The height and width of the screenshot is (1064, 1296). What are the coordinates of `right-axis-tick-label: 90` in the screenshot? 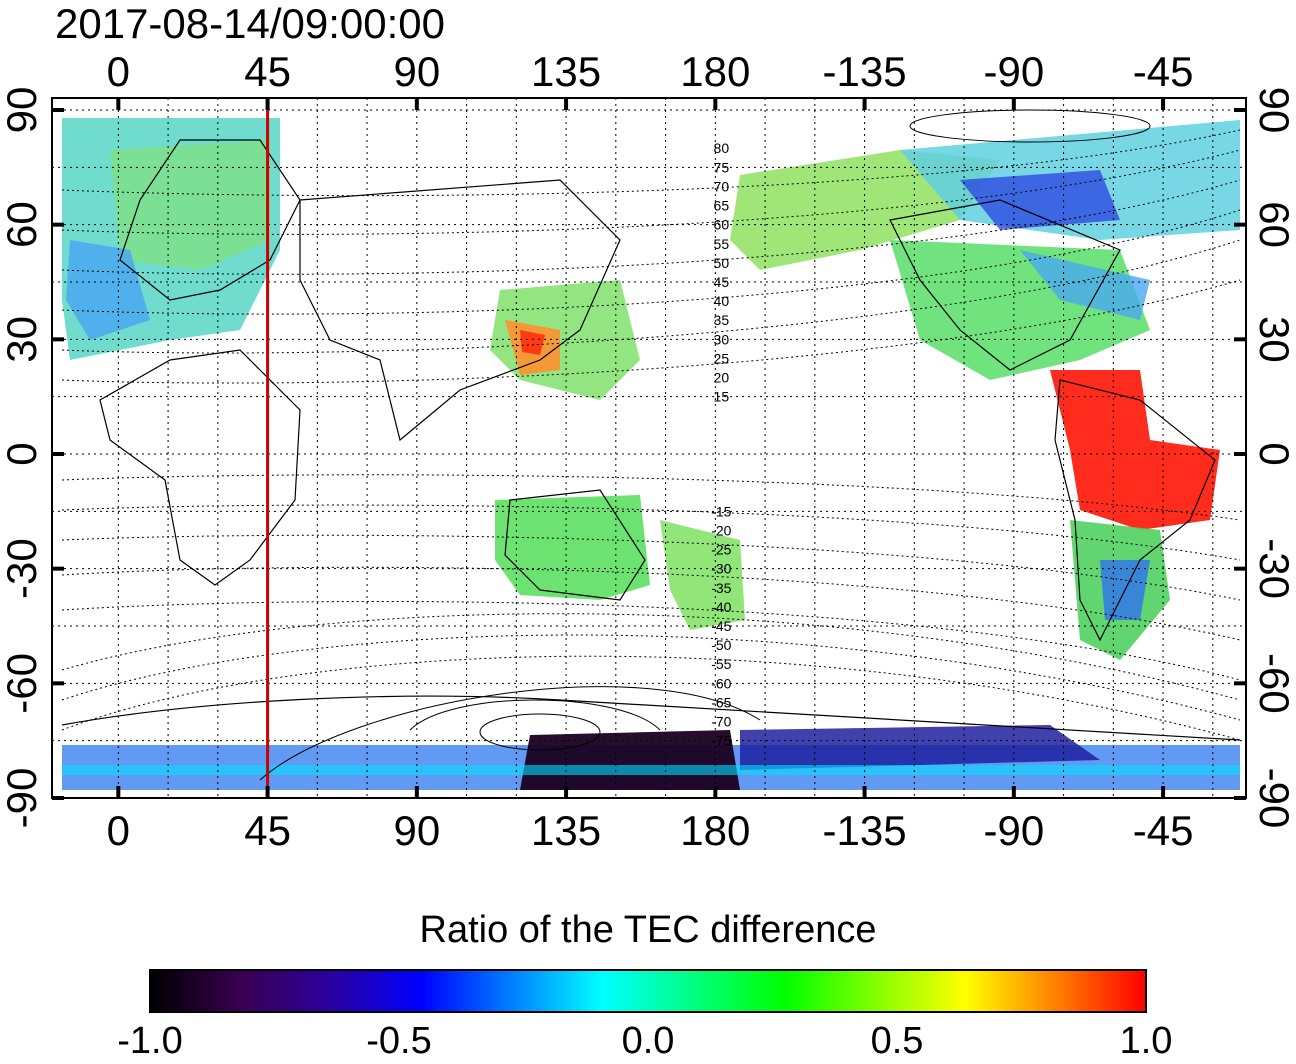 It's located at (1273, 110).